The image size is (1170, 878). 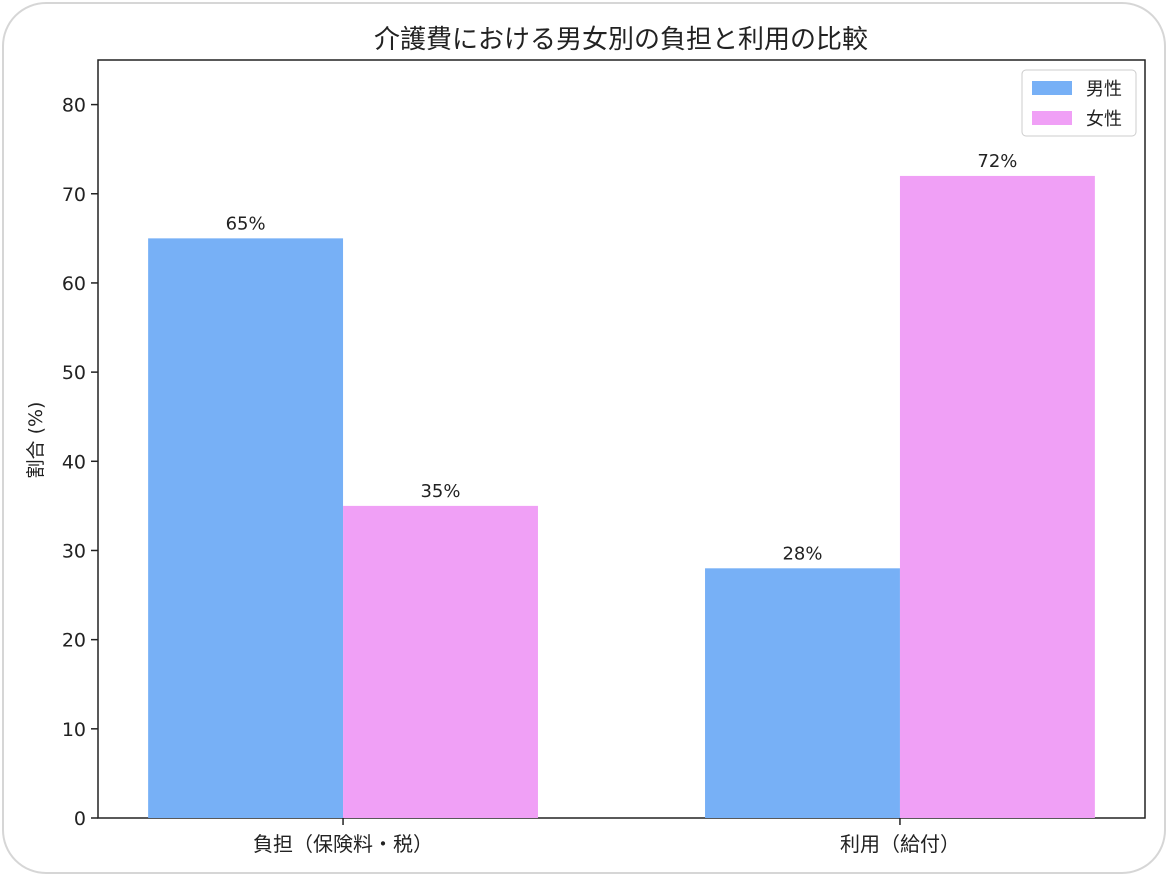 What do you see at coordinates (1104, 89) in the screenshot?
I see `legend-label: 男性` at bounding box center [1104, 89].